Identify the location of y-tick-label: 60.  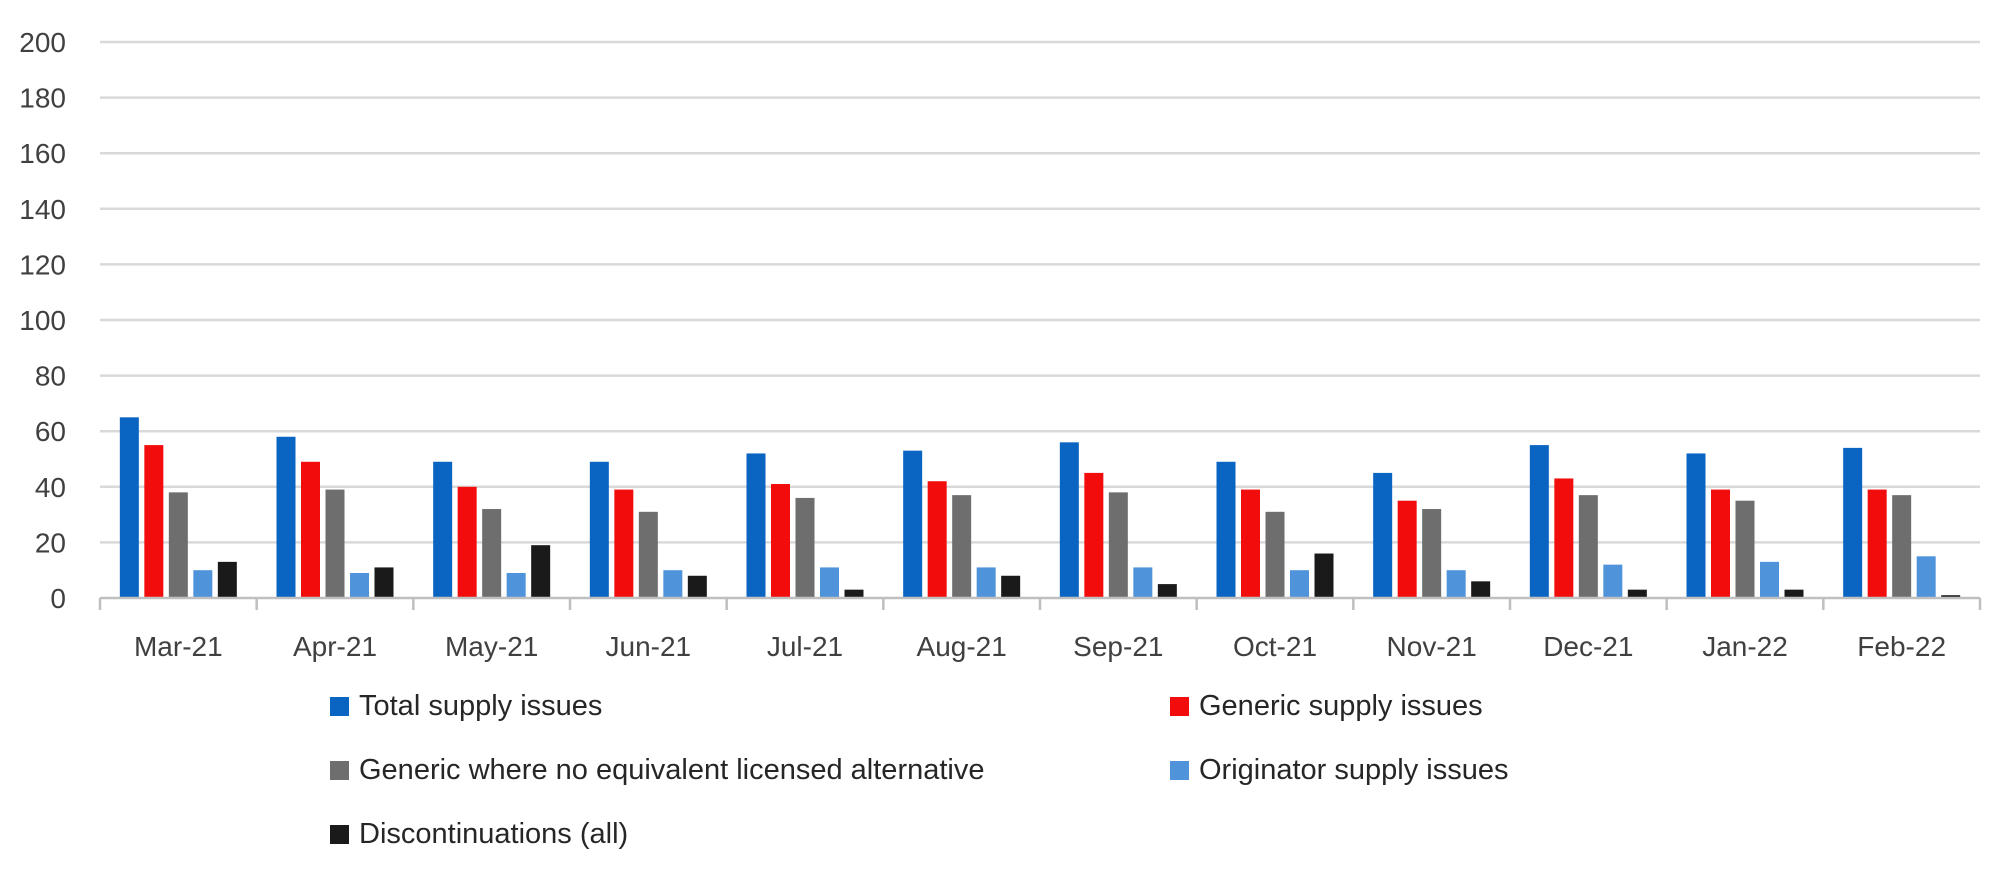
(50, 431).